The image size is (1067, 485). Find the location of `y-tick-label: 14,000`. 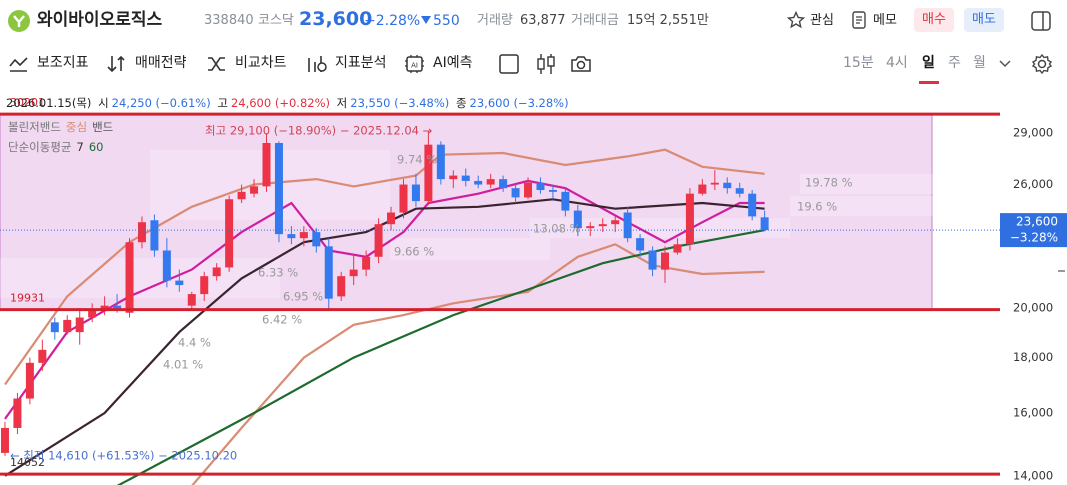

y-tick-label: 14,000 is located at coordinates (1033, 475).